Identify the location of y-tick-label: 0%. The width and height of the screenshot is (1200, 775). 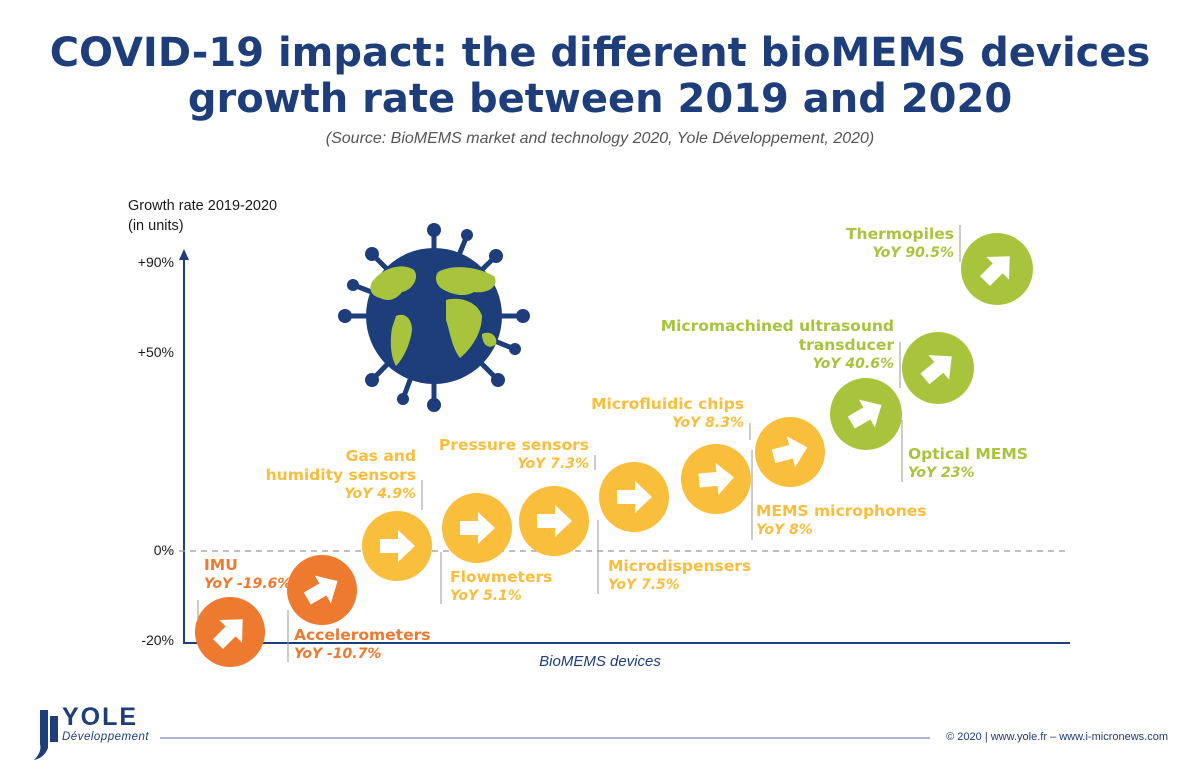
(163, 550).